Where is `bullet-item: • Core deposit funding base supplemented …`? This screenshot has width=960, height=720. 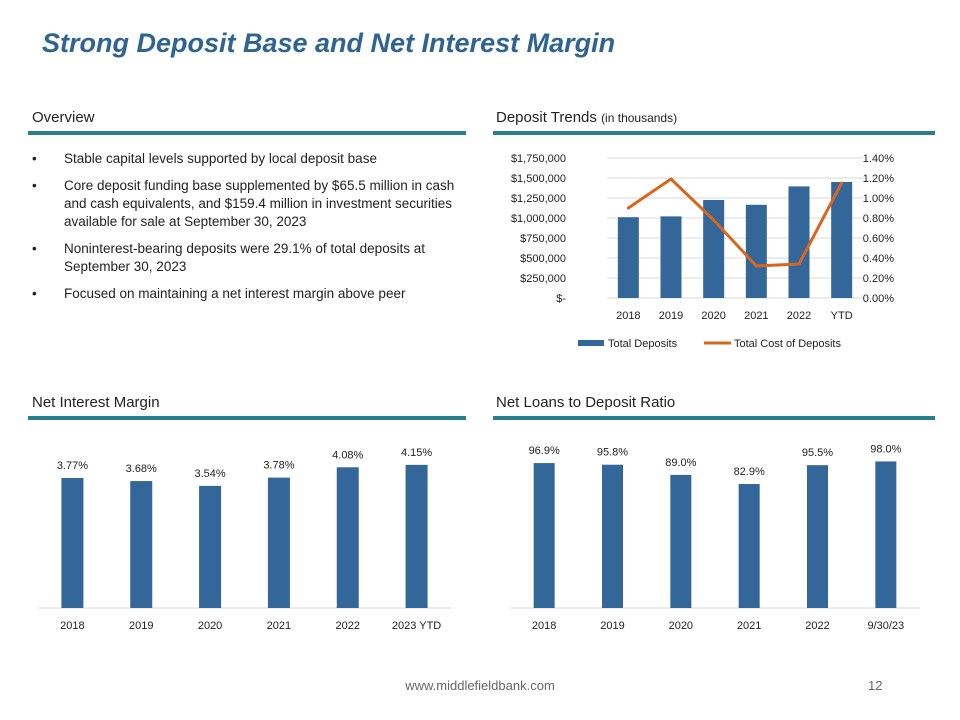 bullet-item: • Core deposit funding base supplemented … is located at coordinates (243, 203).